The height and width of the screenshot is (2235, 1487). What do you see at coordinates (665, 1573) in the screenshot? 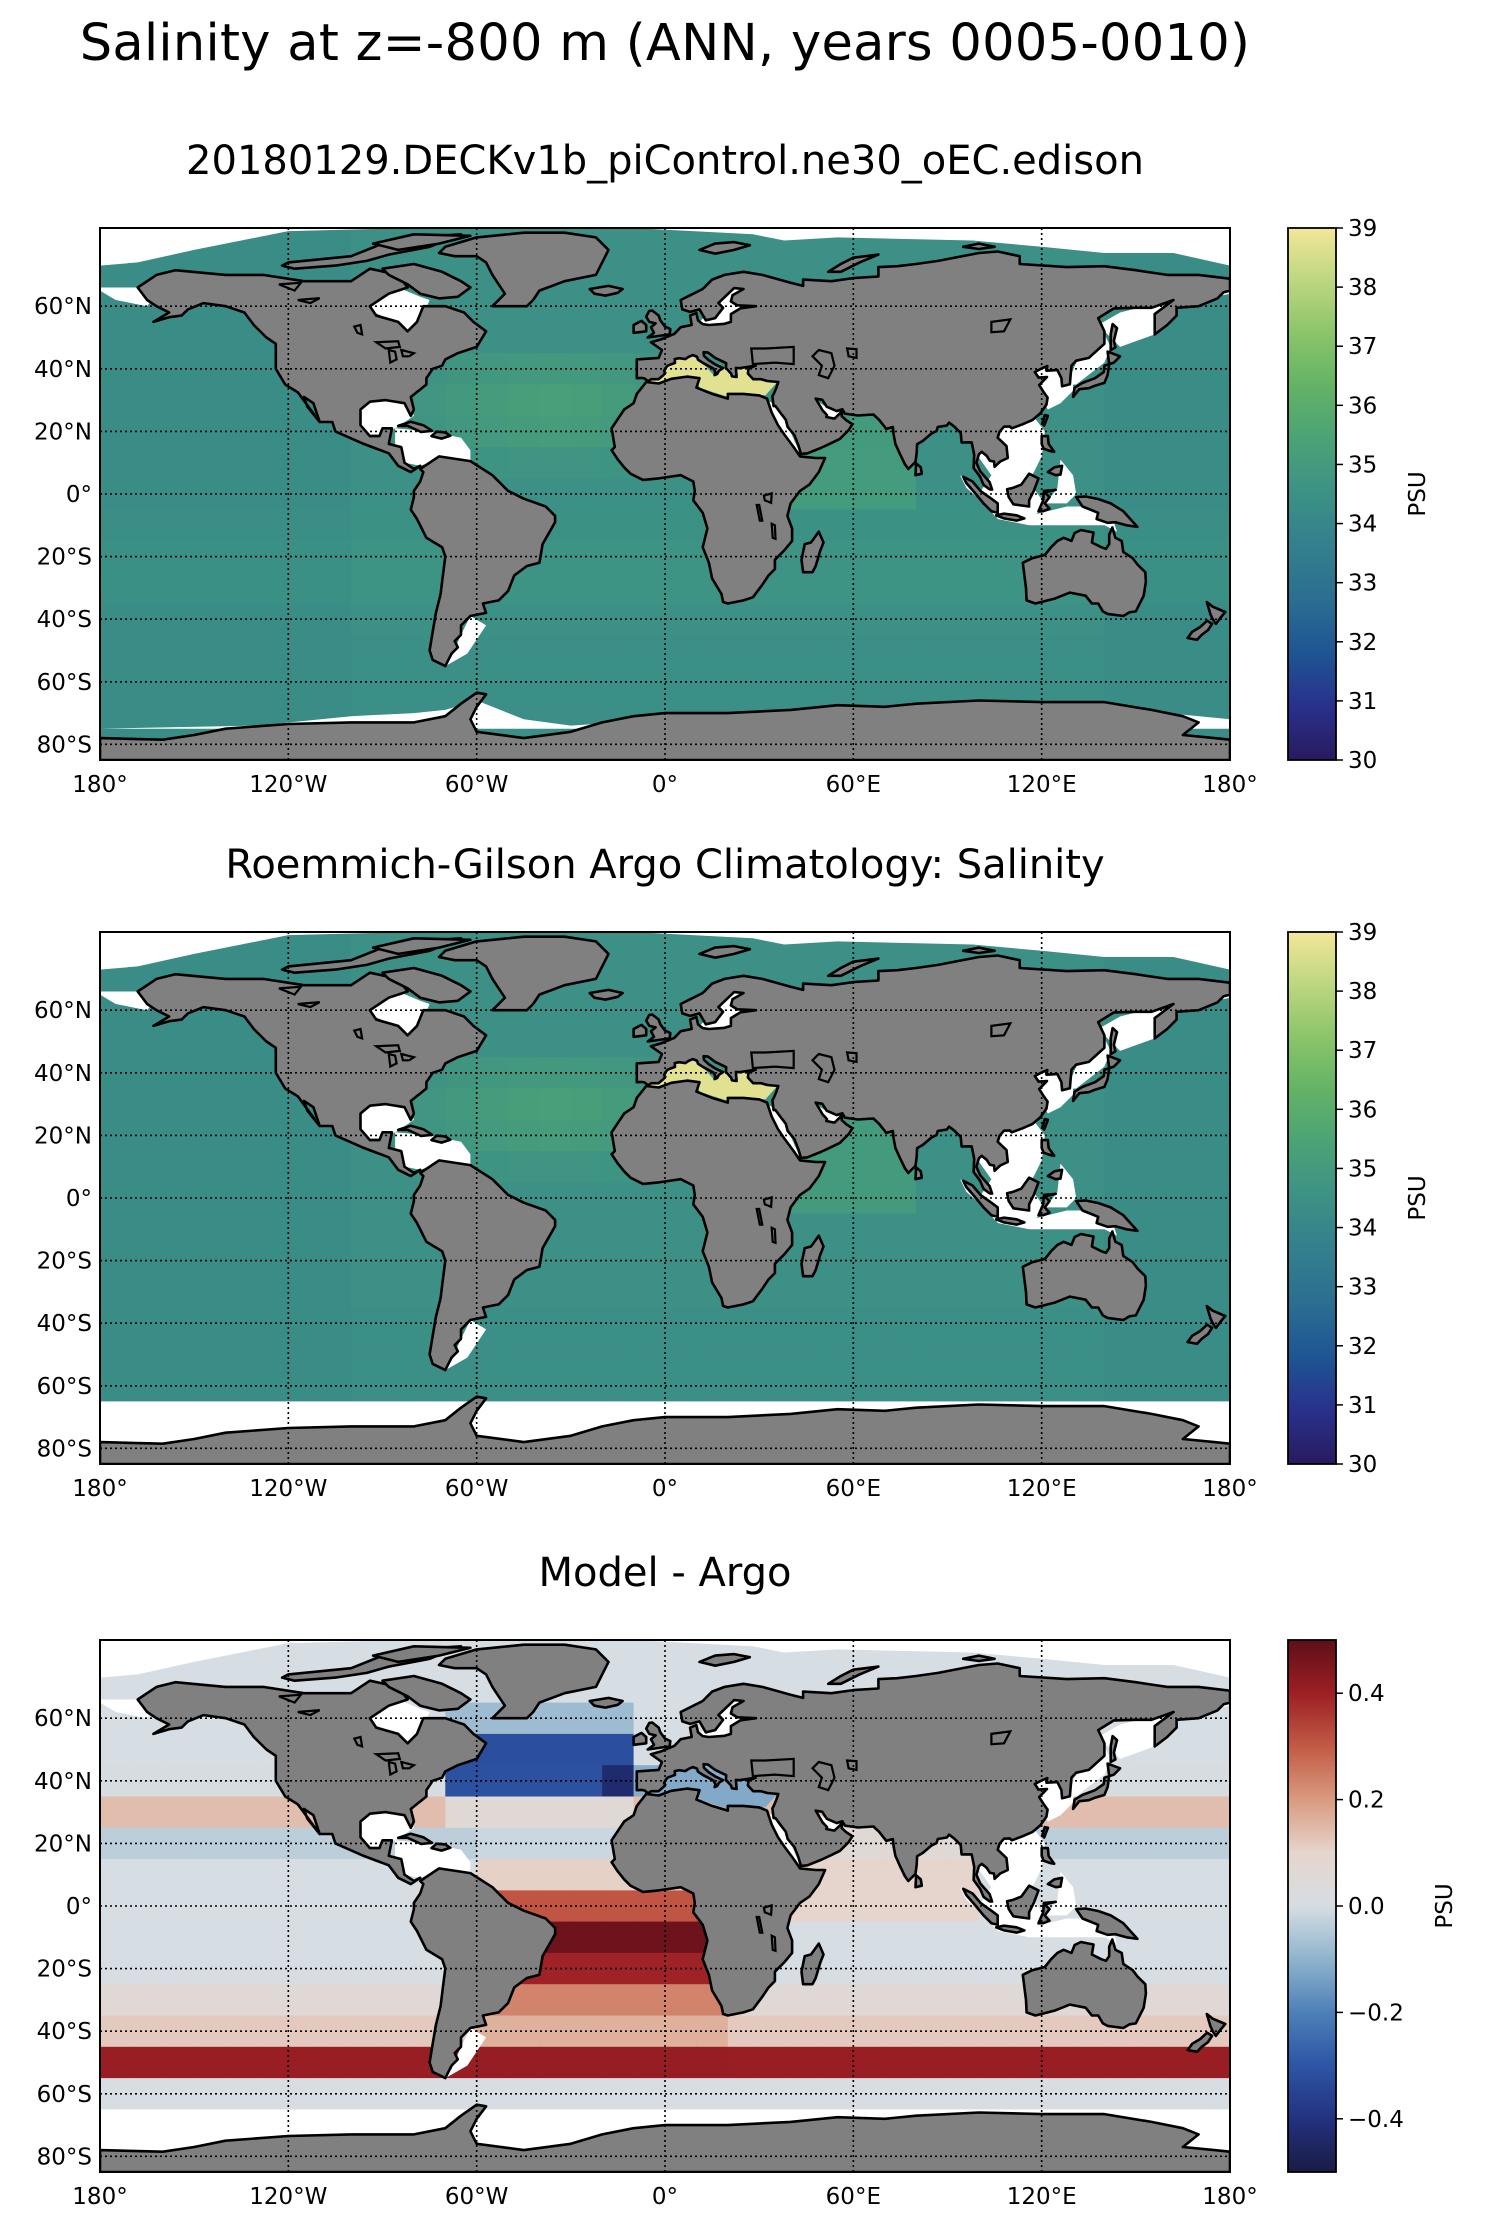
I see `panel-3-title: Model - Argo` at bounding box center [665, 1573].